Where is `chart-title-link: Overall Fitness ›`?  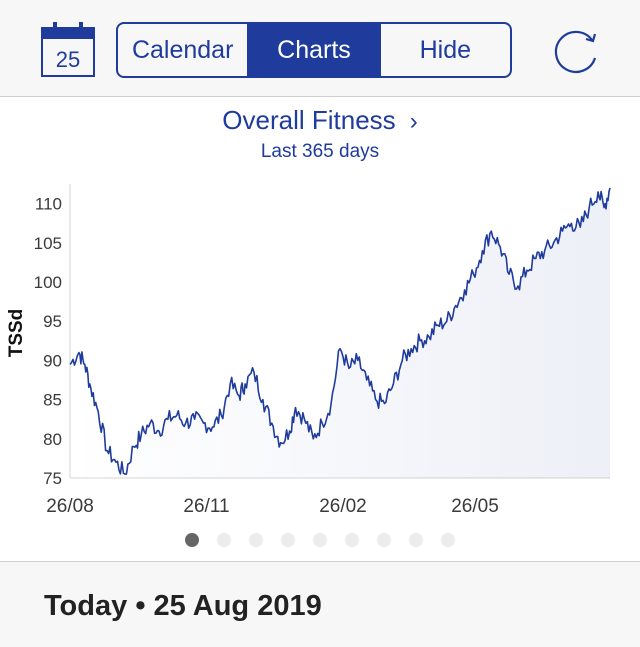 chart-title-link: Overall Fitness › is located at coordinates (320, 120).